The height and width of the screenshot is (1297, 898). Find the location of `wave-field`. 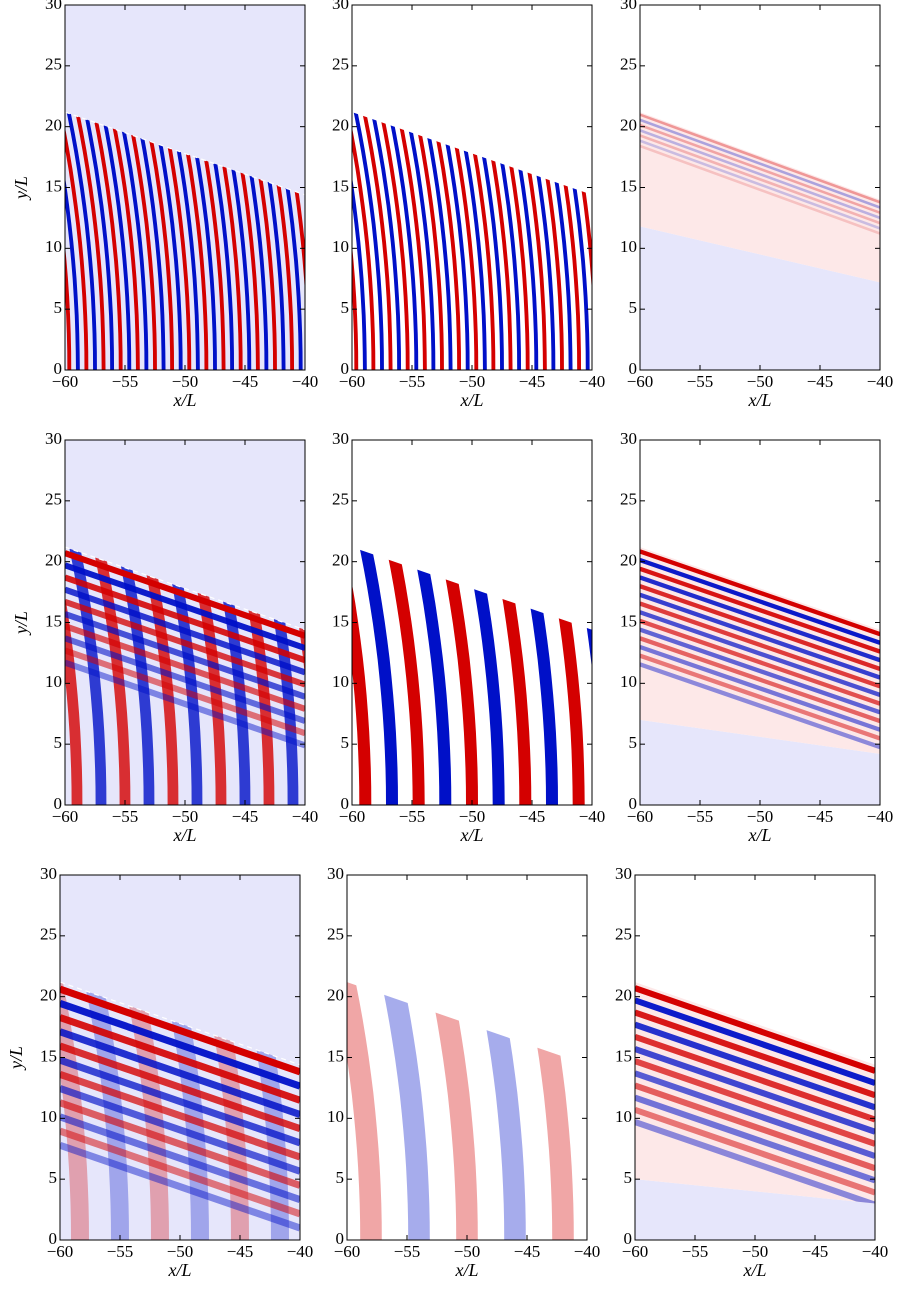

wave-field is located at coordinates (185, 676).